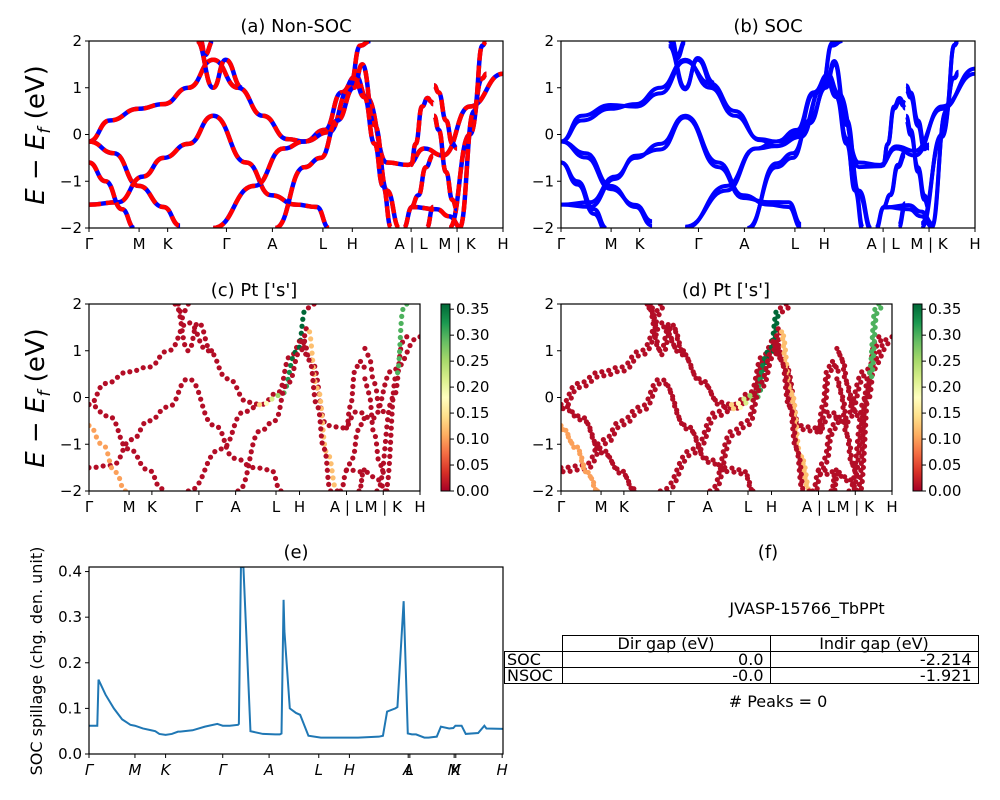 The height and width of the screenshot is (800, 1000). What do you see at coordinates (77, 135) in the screenshot?
I see `y-tick-label: 0` at bounding box center [77, 135].